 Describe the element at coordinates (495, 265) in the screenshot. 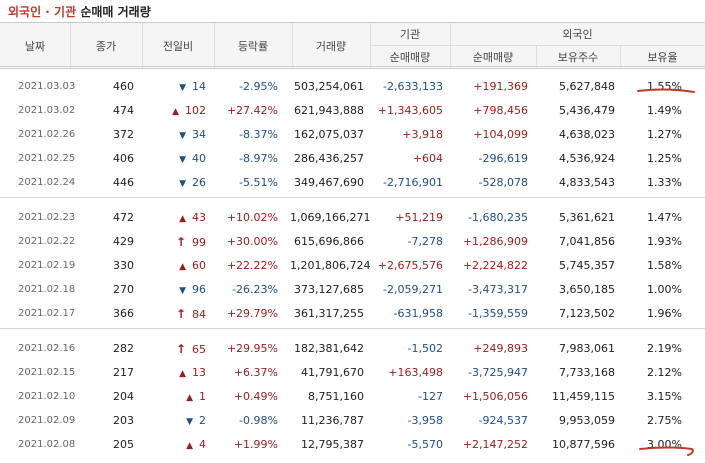

I see `foreign-net-cell: +2,224,822` at that location.